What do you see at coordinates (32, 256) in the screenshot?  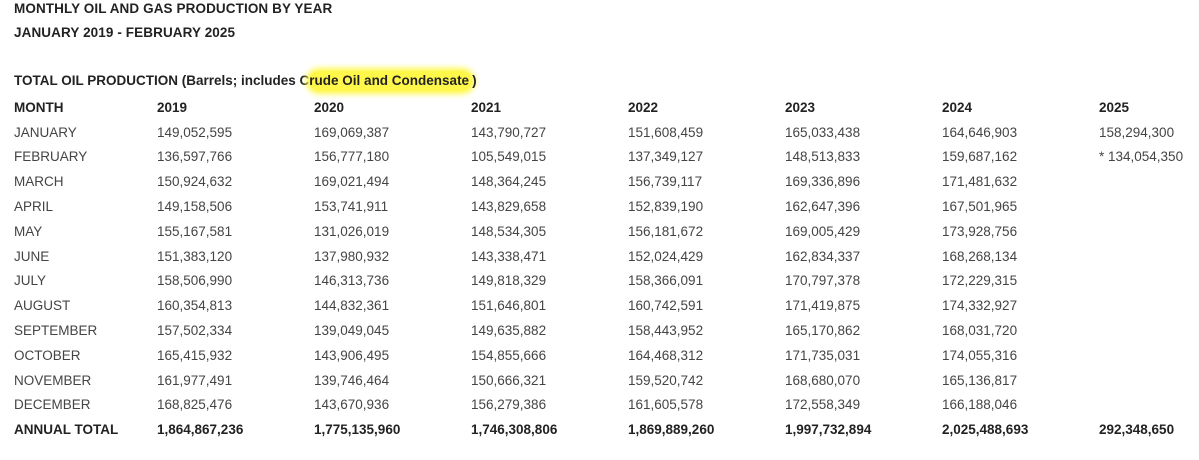 I see `month-cell: JUNE` at bounding box center [32, 256].